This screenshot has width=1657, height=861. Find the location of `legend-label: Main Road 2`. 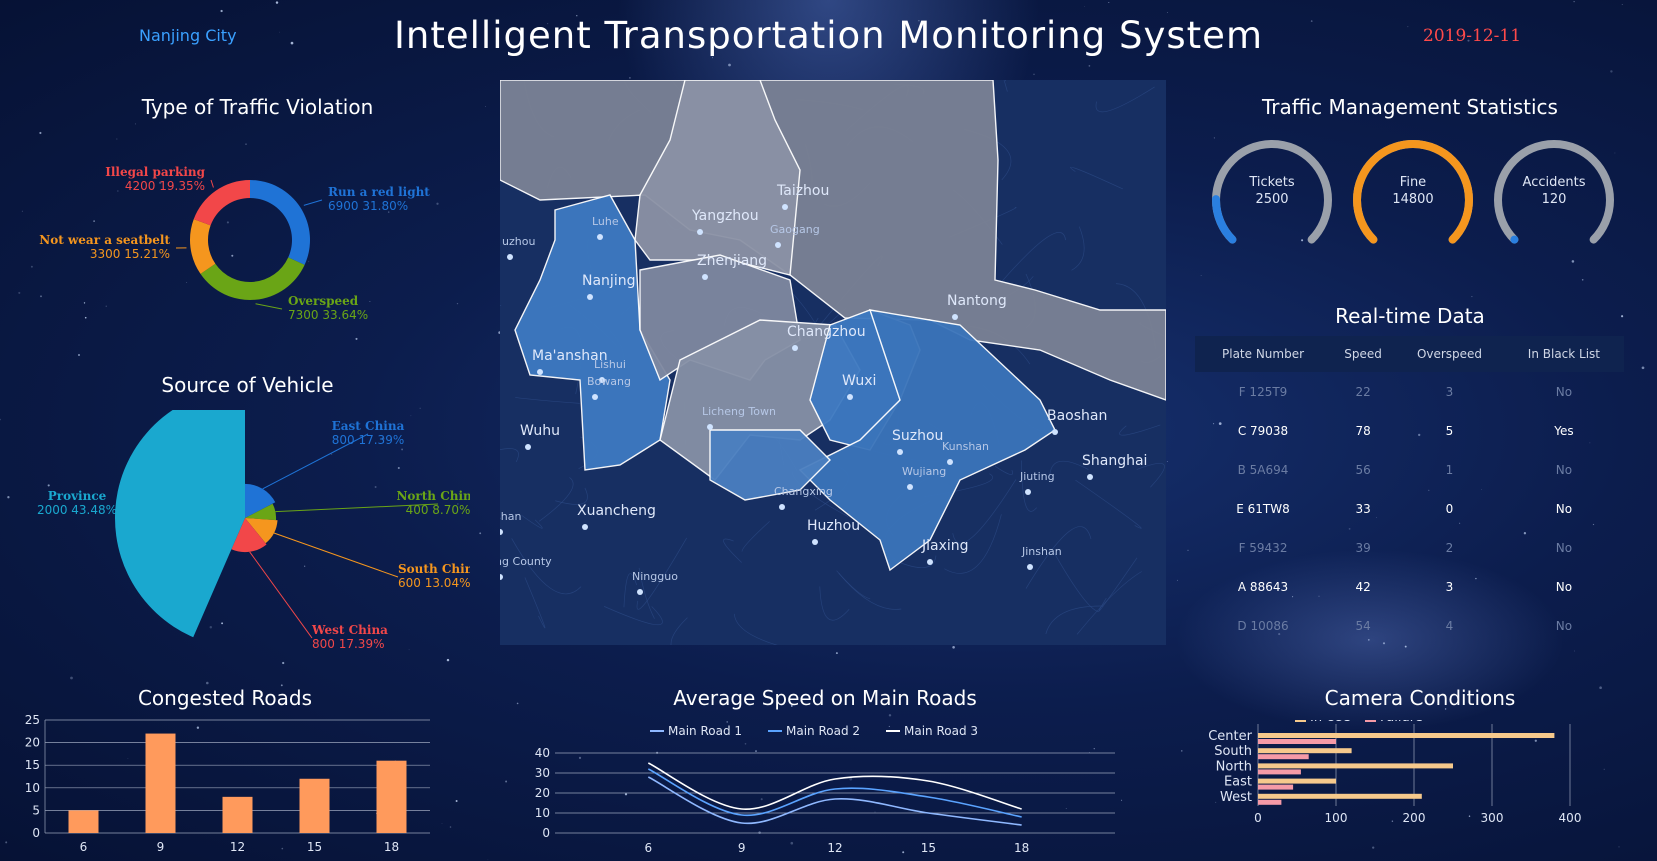

legend-label: Main Road 2 is located at coordinates (823, 731).